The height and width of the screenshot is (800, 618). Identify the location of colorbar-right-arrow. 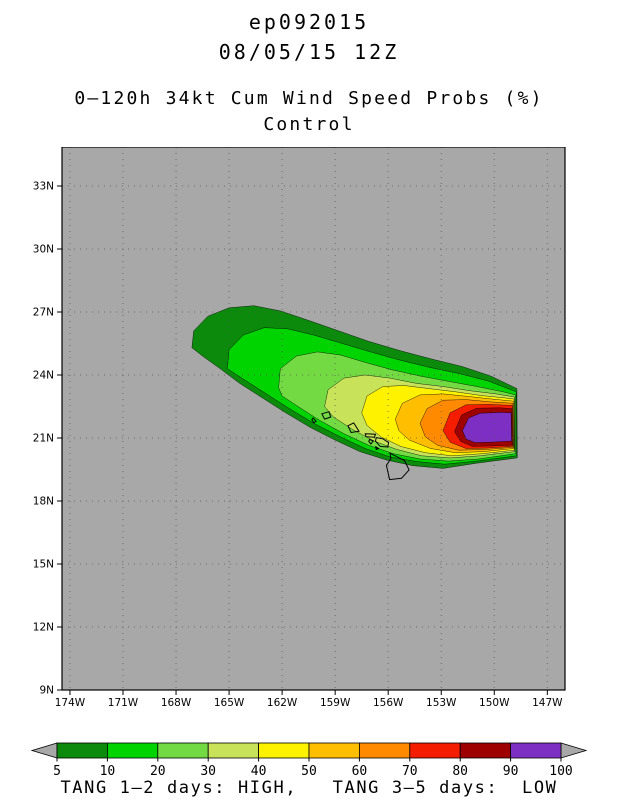
(574, 750).